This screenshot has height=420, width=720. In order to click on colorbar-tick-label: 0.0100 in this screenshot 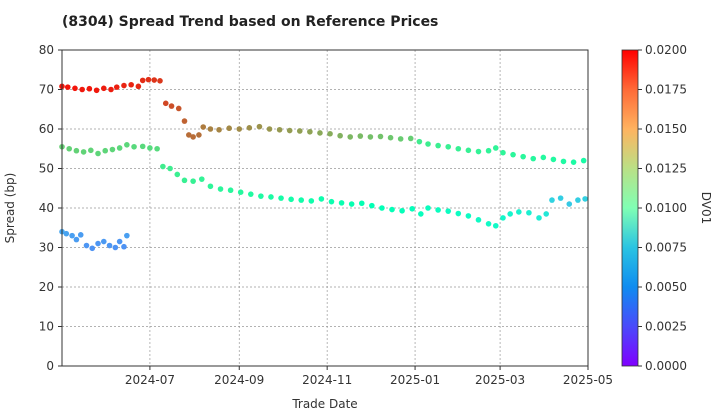, I will do `click(666, 208)`.